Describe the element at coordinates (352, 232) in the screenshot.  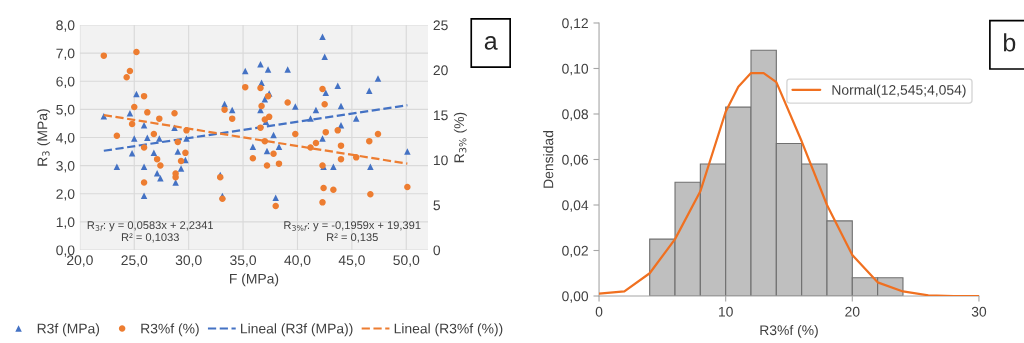
I see `annotation: R$_{3%f}$: y = -0,1959x + 19,391 R² = 0,135` at that location.